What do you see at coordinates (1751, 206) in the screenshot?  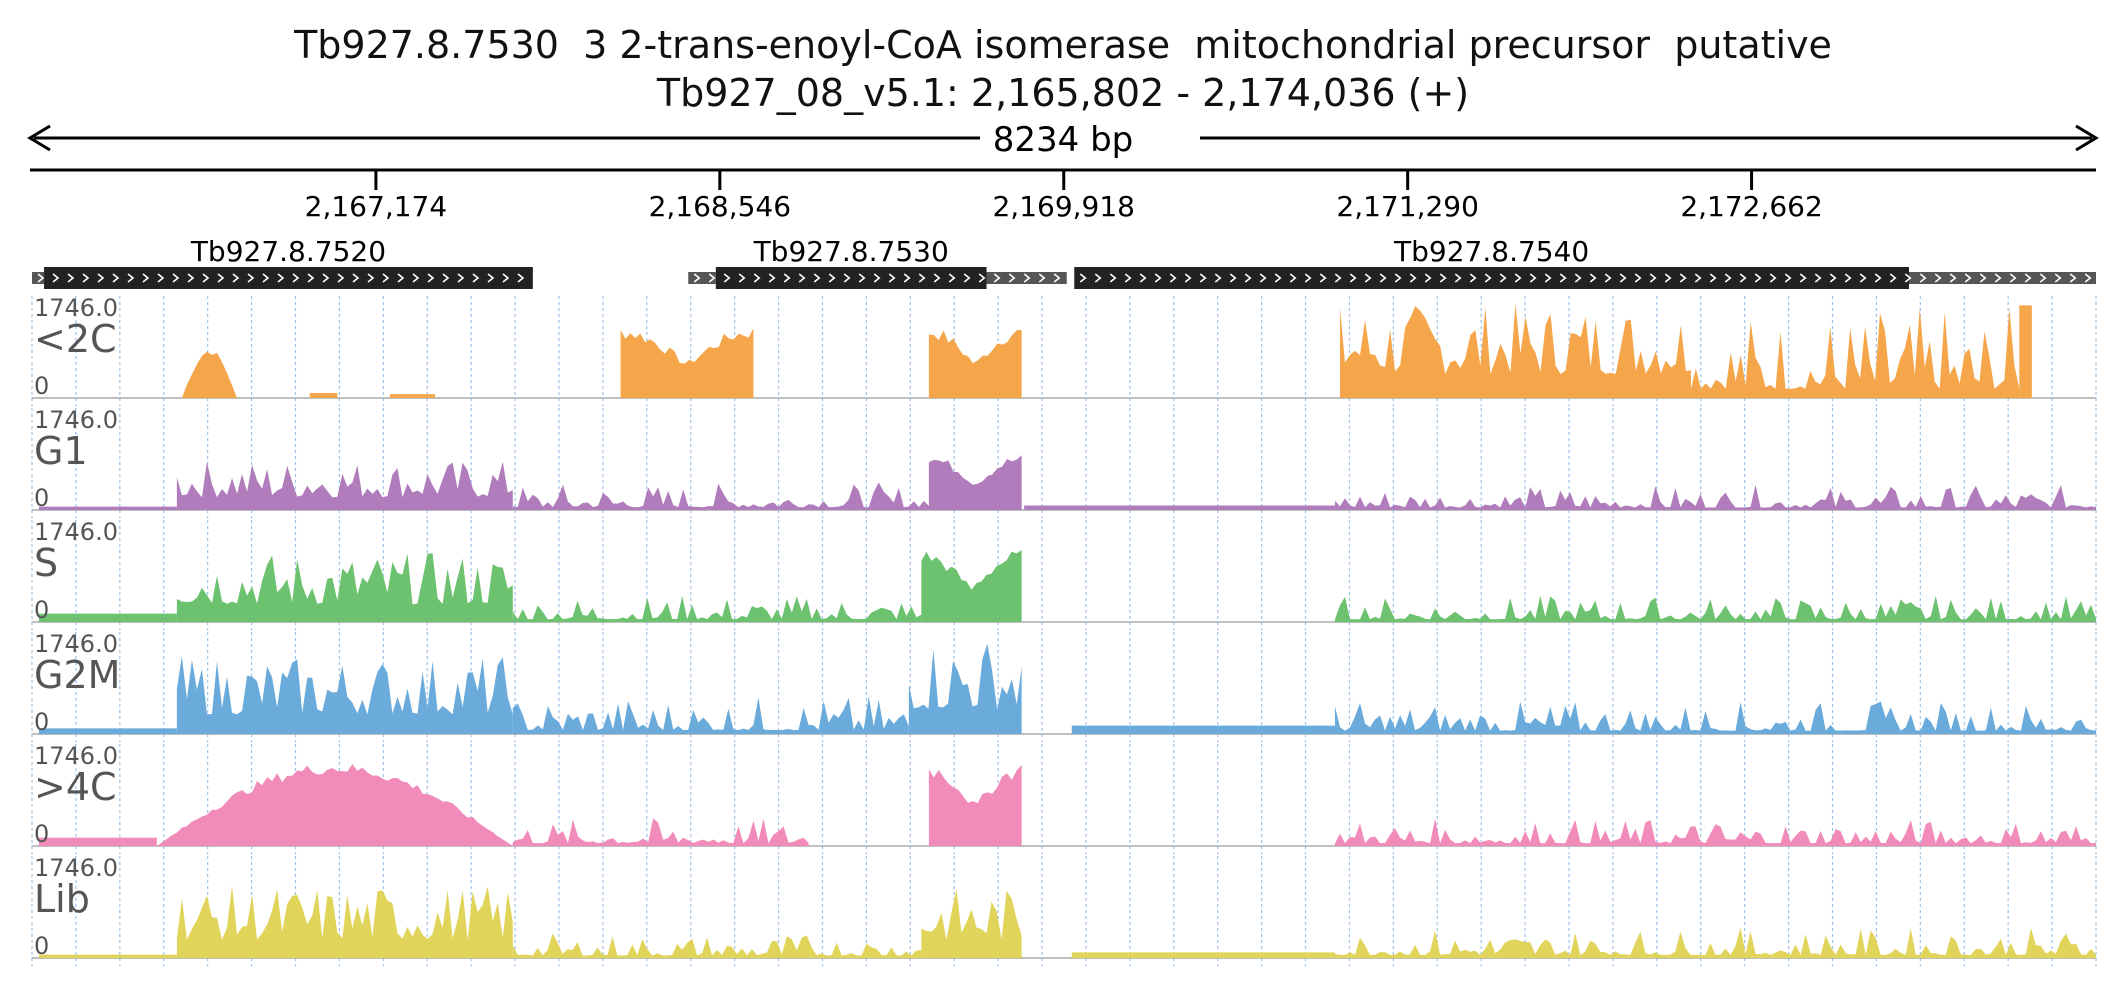 I see `ruler-tick-label: 2,172,662` at bounding box center [1751, 206].